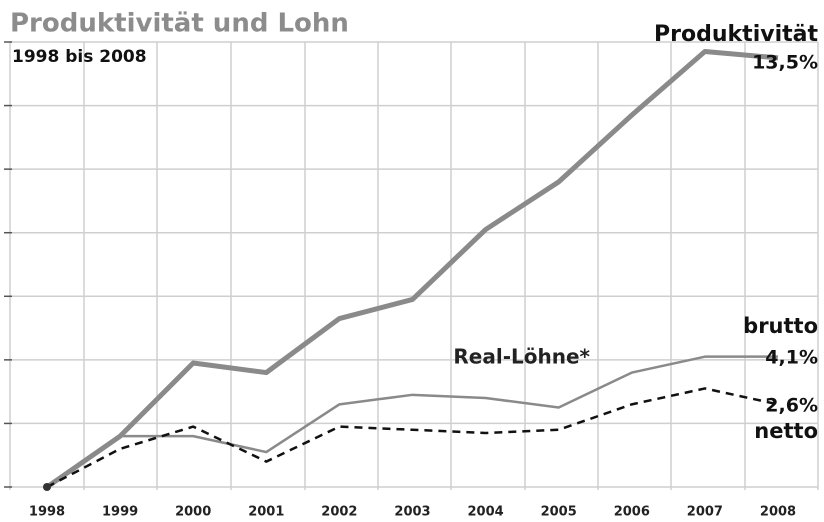 Image resolution: width=824 pixels, height=522 pixels. What do you see at coordinates (193, 512) in the screenshot?
I see `x-tick-label: 2000` at bounding box center [193, 512].